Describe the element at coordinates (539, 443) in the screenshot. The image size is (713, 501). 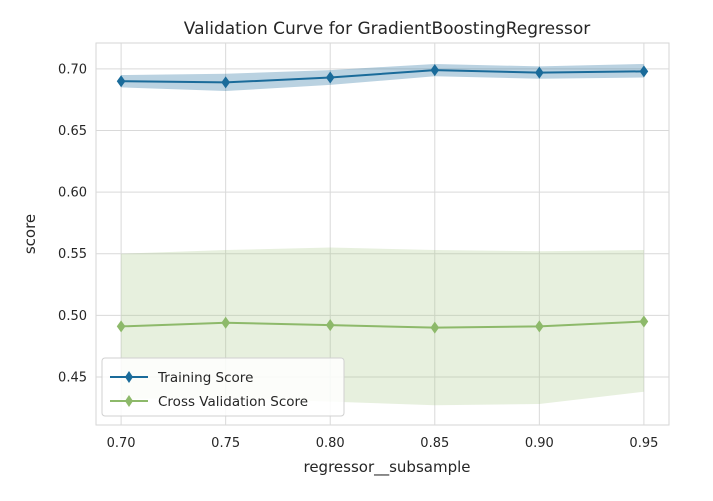
I see `x-tick-label: 0.90` at that location.